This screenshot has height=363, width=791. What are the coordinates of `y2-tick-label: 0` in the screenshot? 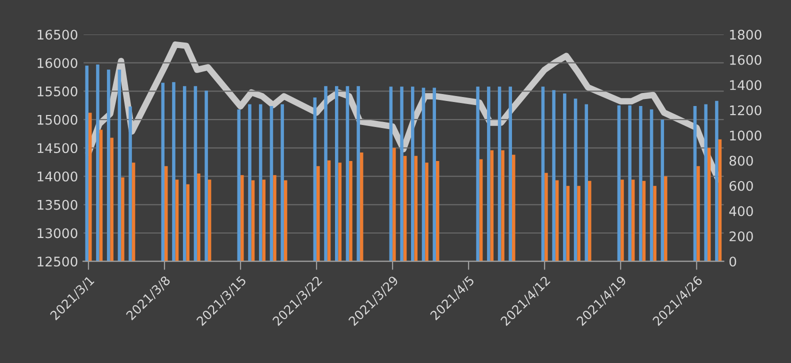 It's located at (732, 261).